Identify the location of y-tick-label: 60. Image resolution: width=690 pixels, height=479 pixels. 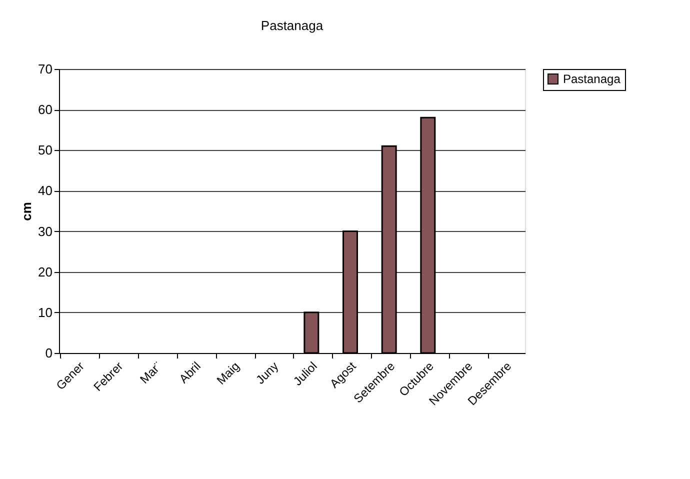
(45, 110).